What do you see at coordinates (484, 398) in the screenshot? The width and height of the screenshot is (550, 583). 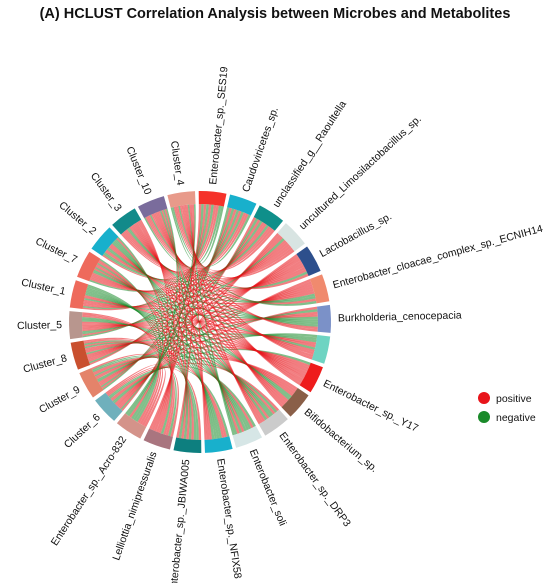 I see `legend-positive-dot` at bounding box center [484, 398].